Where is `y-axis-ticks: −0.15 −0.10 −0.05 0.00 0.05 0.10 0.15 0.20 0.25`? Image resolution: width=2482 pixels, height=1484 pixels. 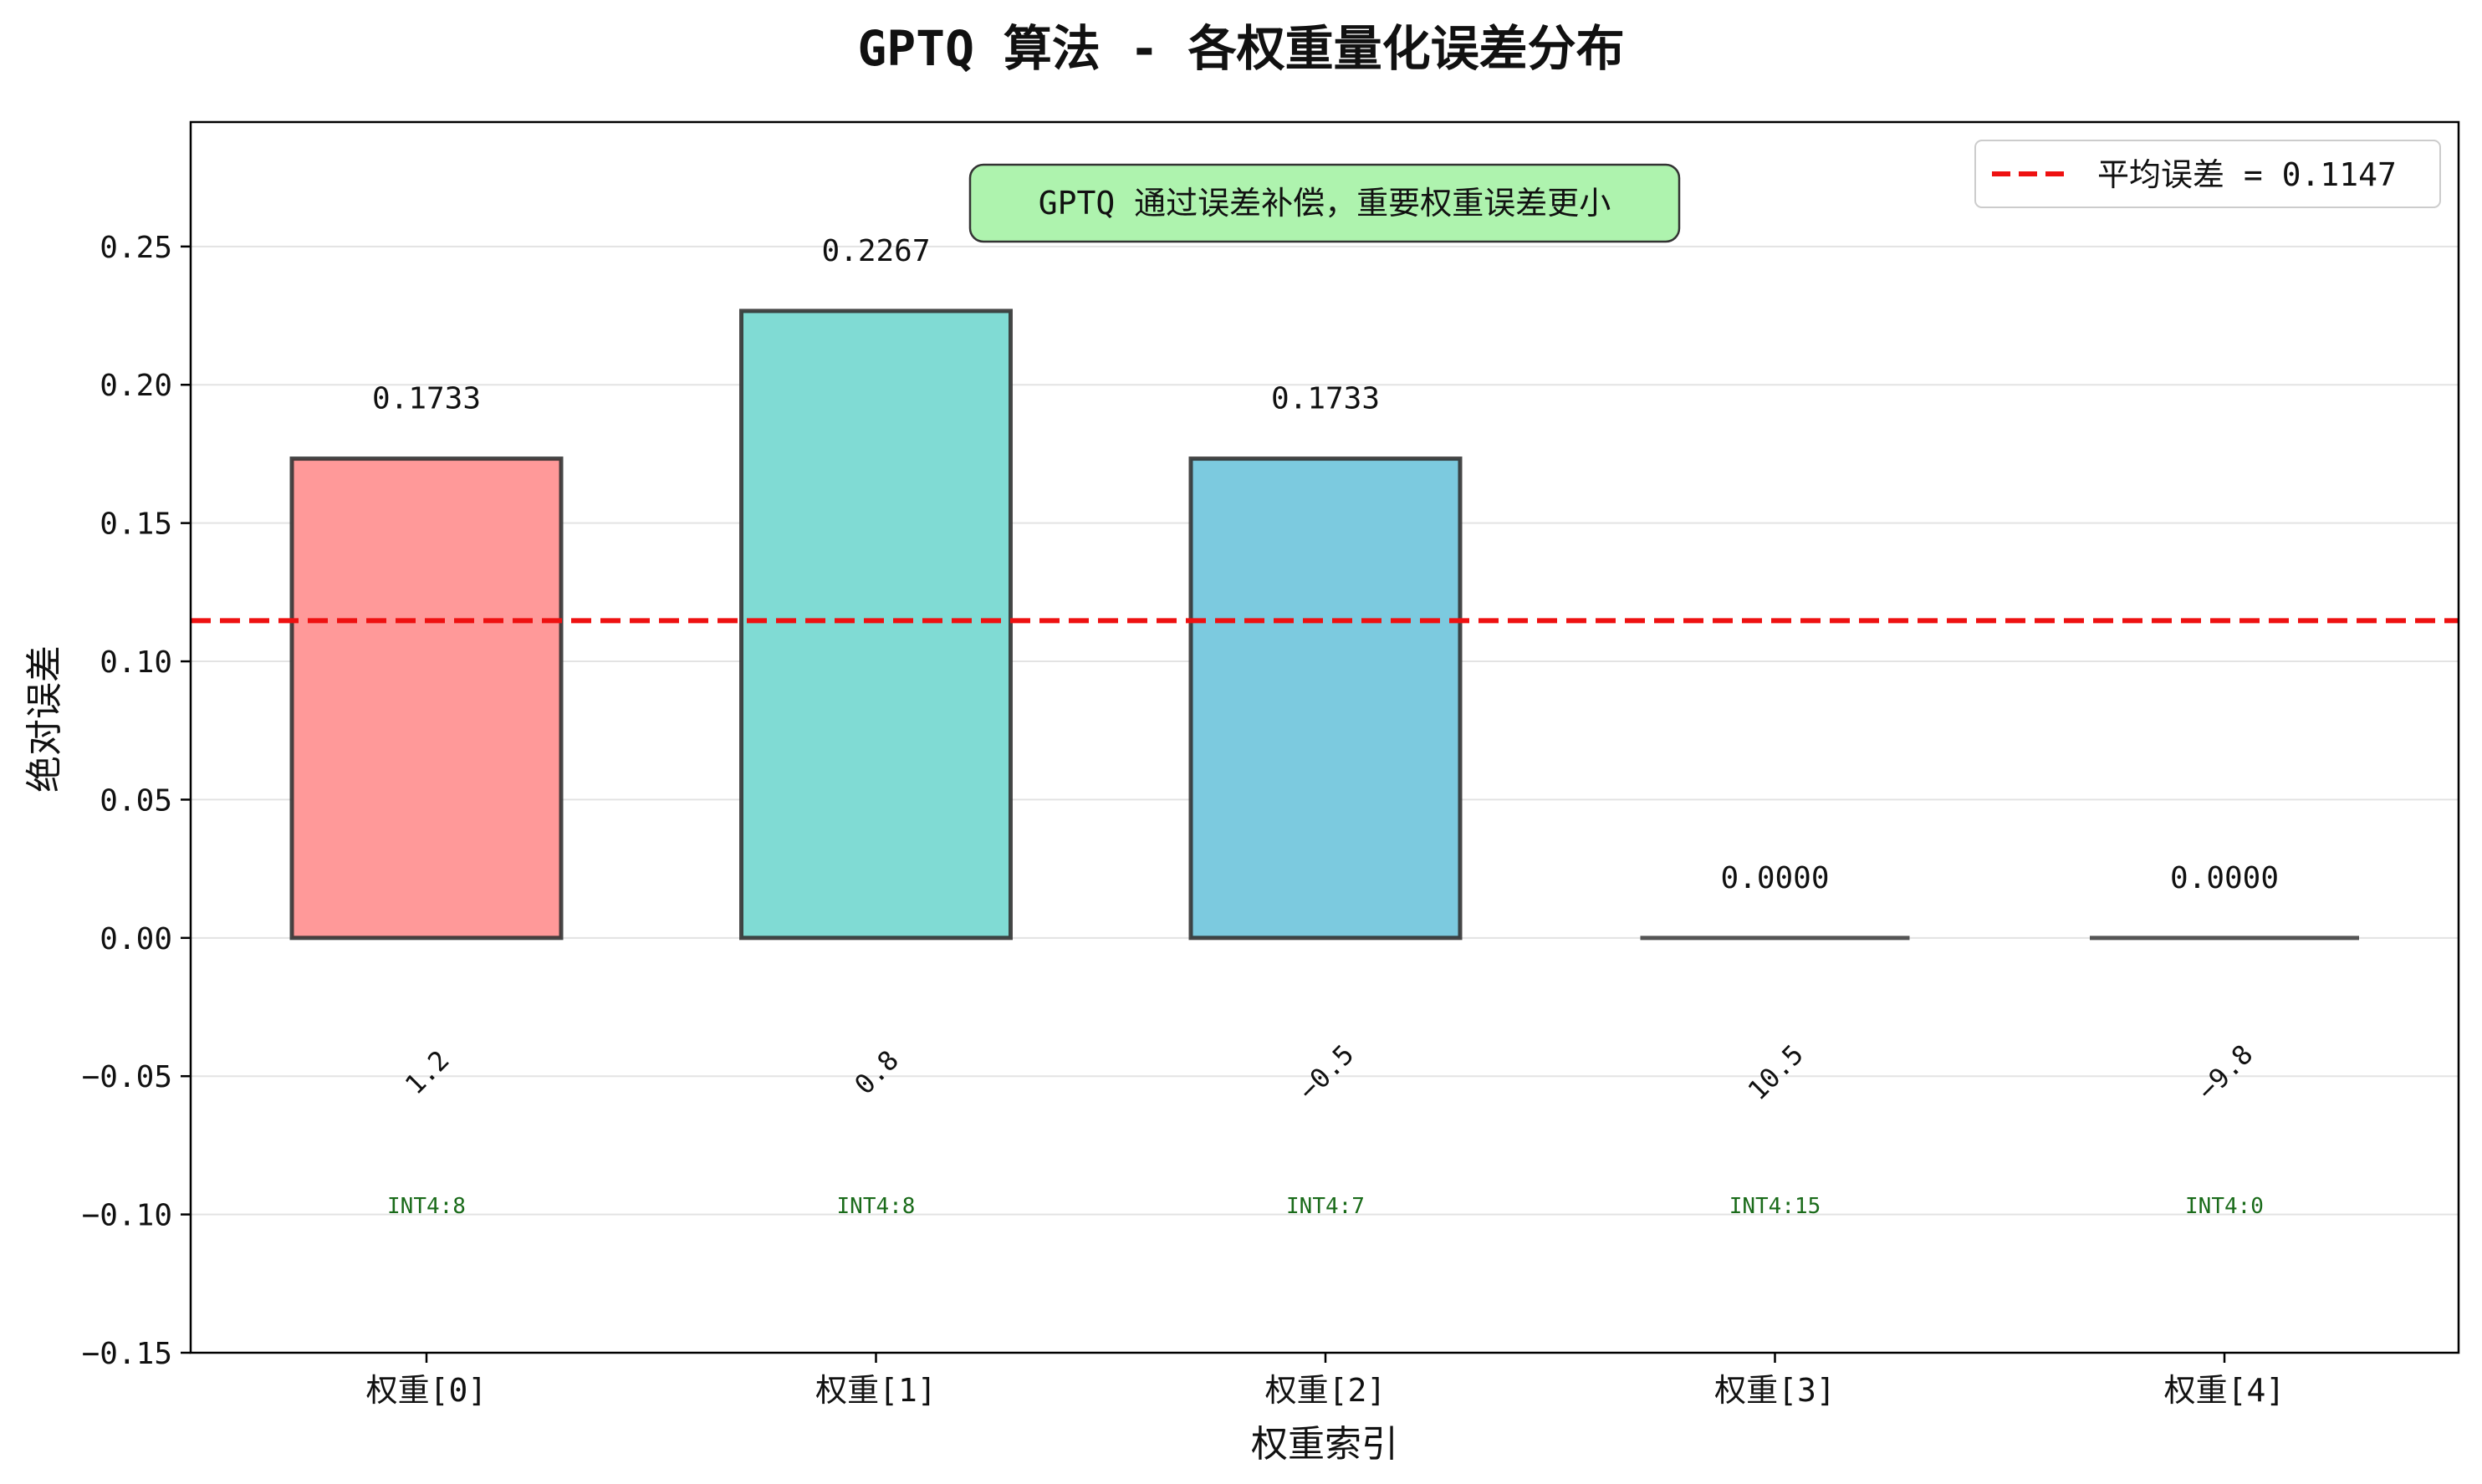 y-axis-ticks: −0.15 −0.10 −0.05 0.00 0.05 0.10 0.15 0.20 0.25 is located at coordinates (136, 801).